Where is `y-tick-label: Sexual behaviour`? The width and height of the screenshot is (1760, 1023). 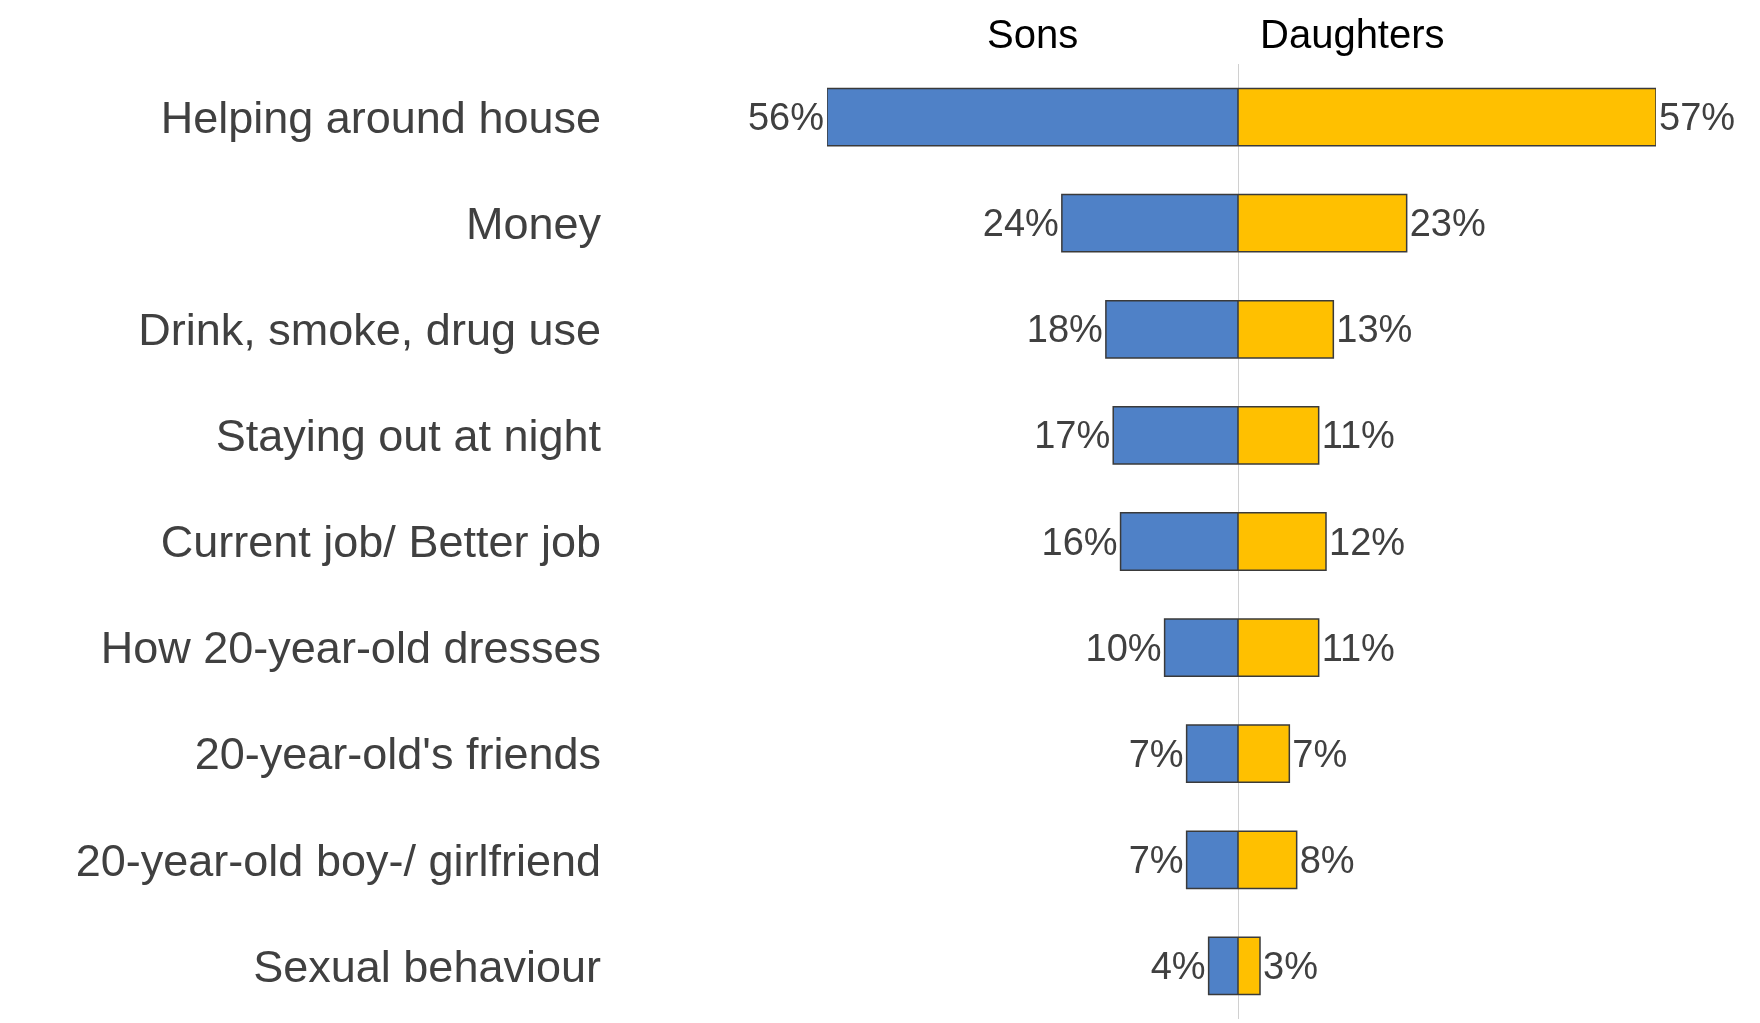 y-tick-label: Sexual behaviour is located at coordinates (427, 966).